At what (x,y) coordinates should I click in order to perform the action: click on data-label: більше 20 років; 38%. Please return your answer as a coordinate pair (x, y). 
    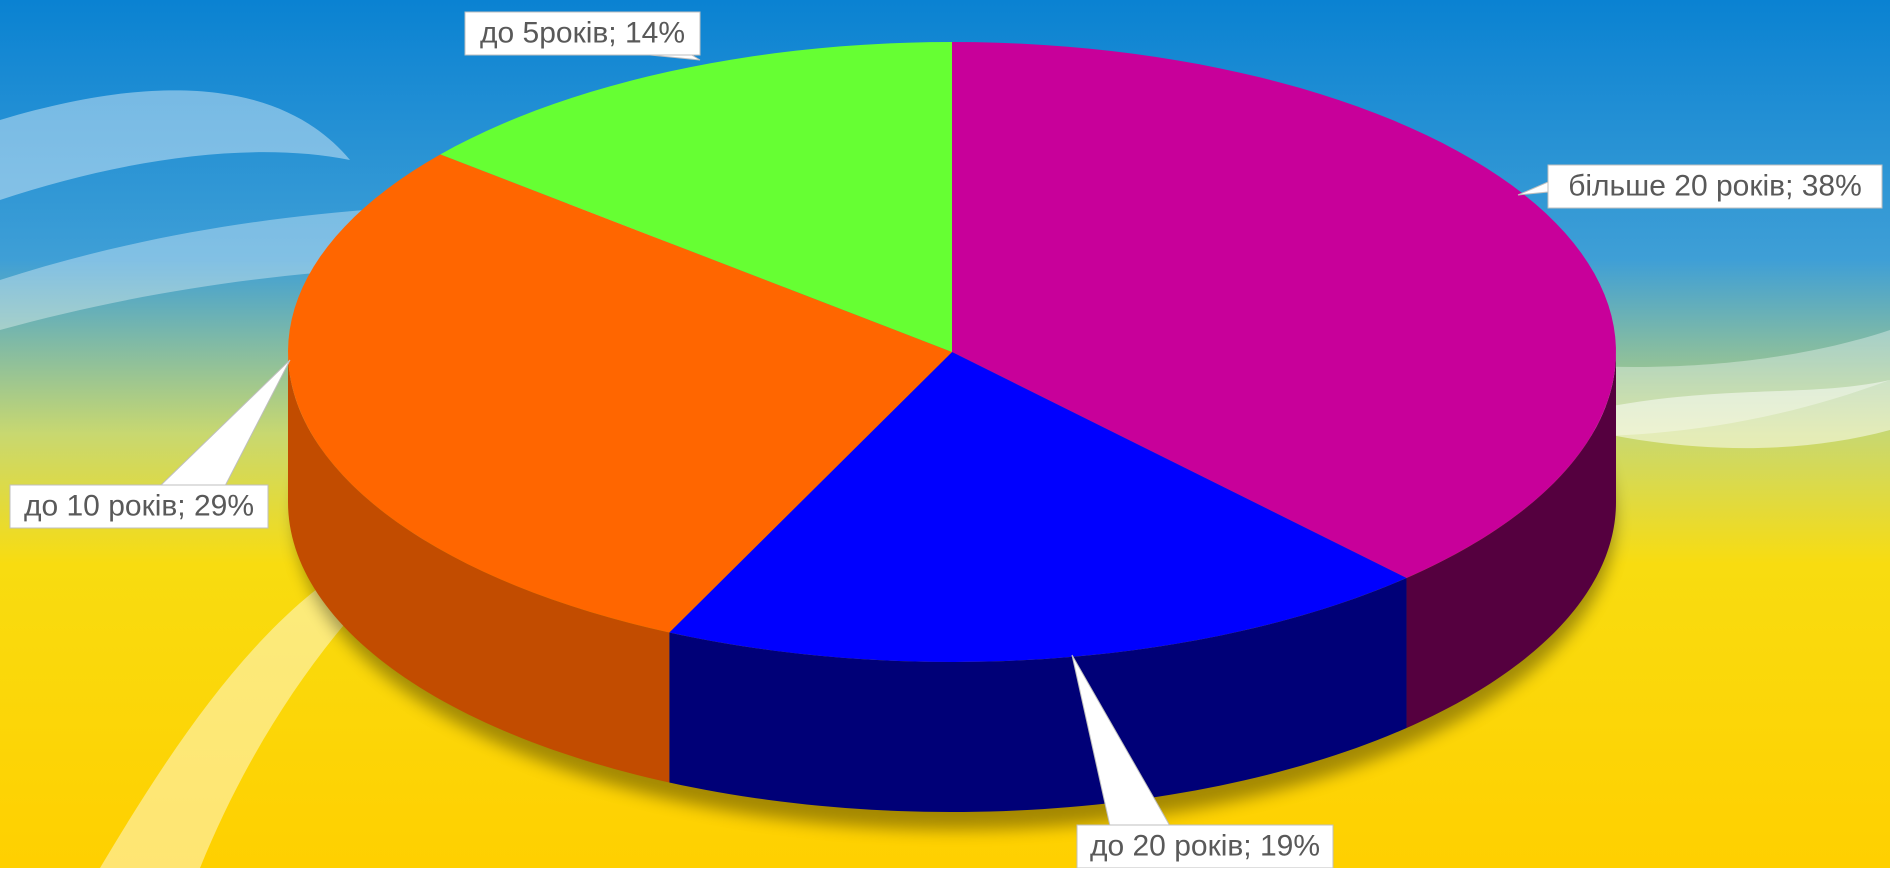
    Looking at the image, I should click on (1715, 185).